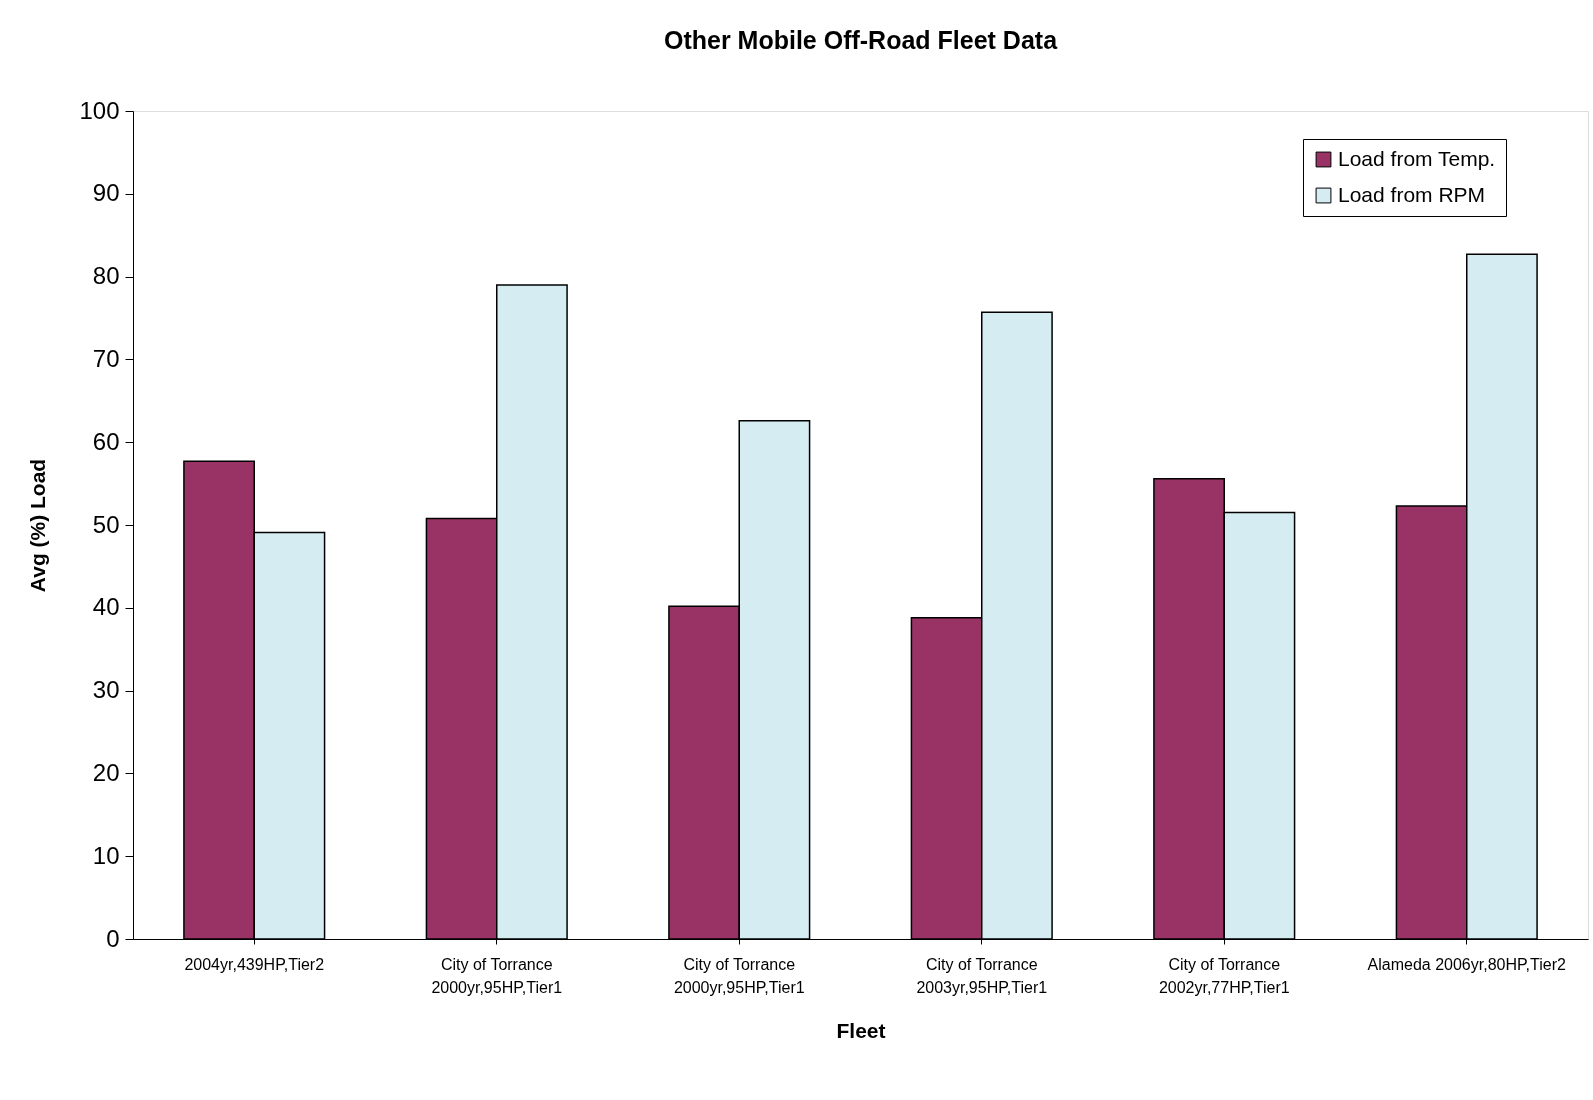 The width and height of the screenshot is (1593, 1100). Describe the element at coordinates (99, 110) in the screenshot. I see `y-tick-label: 100` at that location.